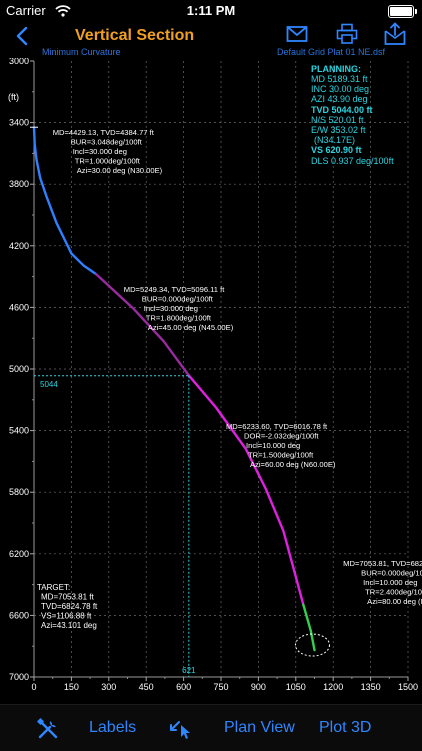 This screenshot has height=751, width=422. Describe the element at coordinates (340, 89) in the screenshot. I see `planning-inc: INC 30.00 deg` at that location.